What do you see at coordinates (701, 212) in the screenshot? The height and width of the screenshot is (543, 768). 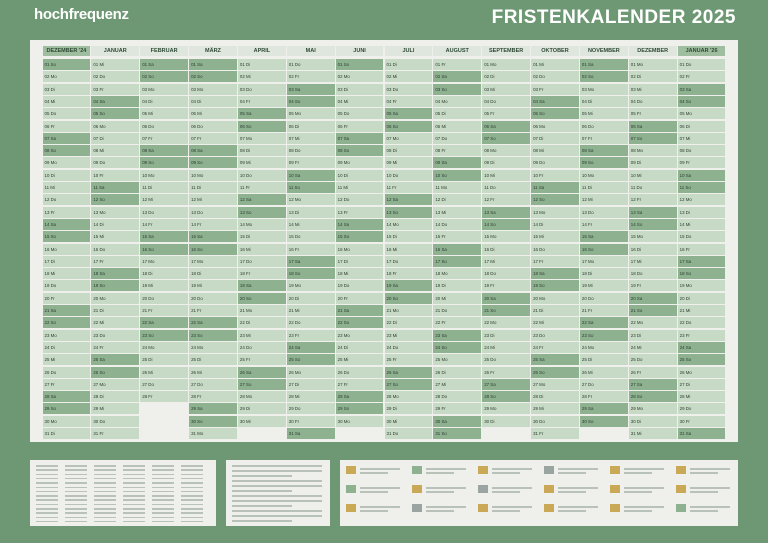 I see `day-cell: 13 Di` at bounding box center [701, 212].